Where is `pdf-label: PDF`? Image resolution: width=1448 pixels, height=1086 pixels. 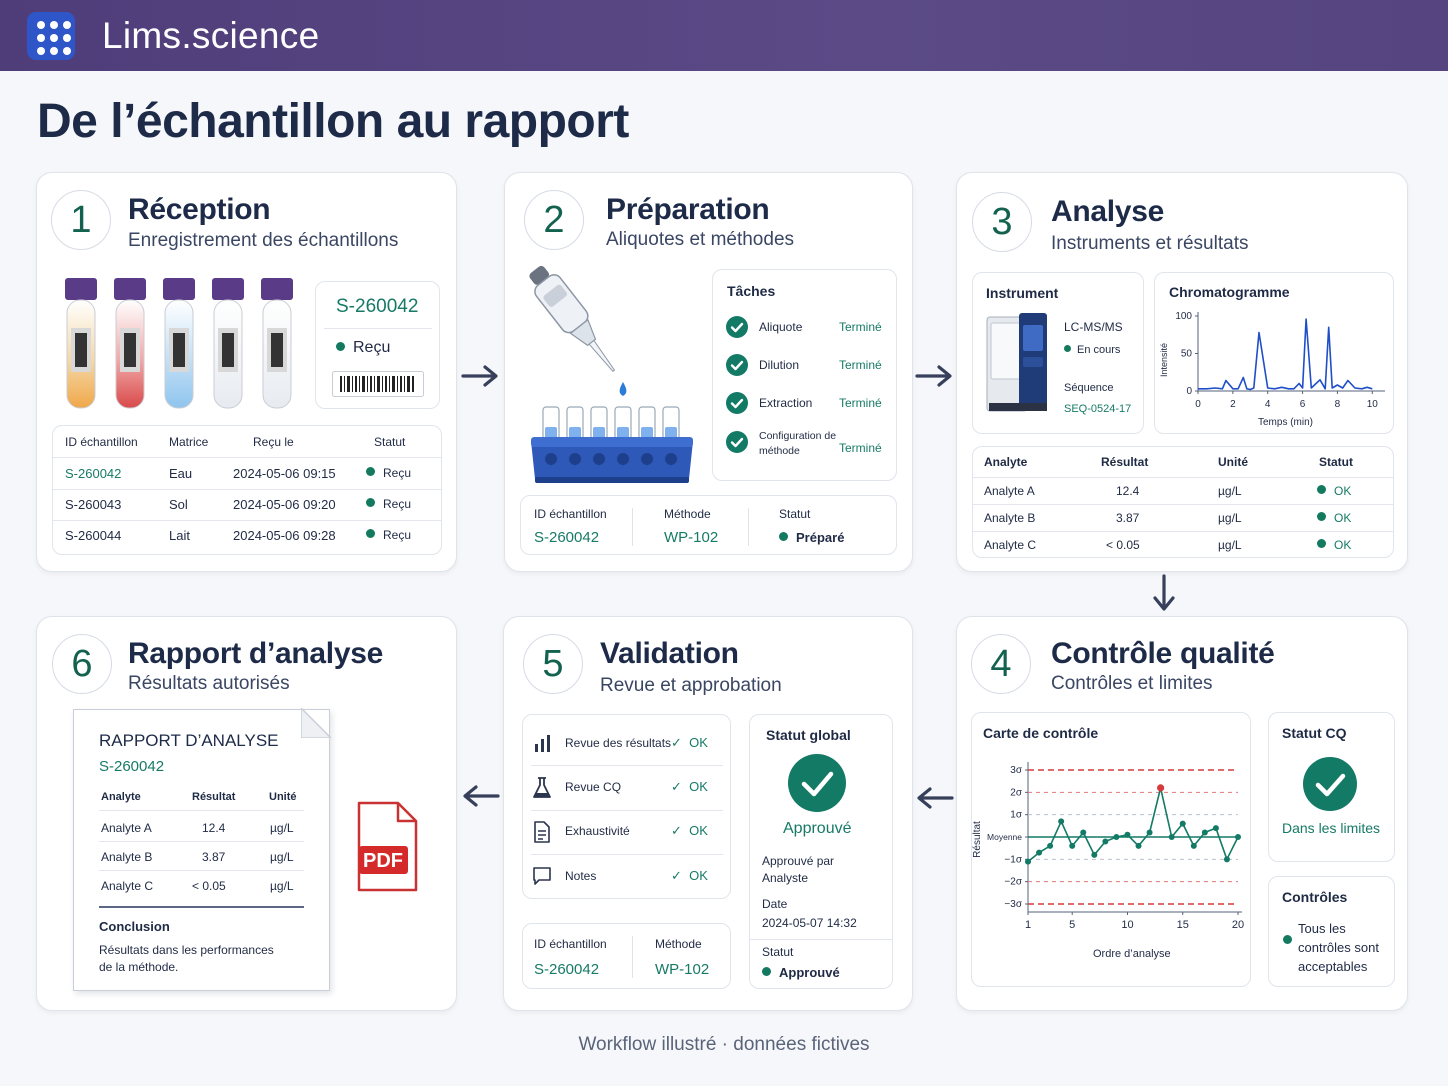
pdf-label: PDF is located at coordinates (383, 861).